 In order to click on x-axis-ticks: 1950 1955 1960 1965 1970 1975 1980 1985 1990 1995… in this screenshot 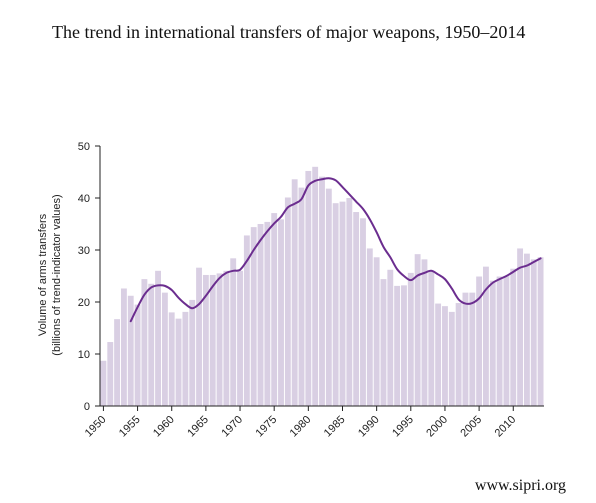, I will do `click(301, 423)`.